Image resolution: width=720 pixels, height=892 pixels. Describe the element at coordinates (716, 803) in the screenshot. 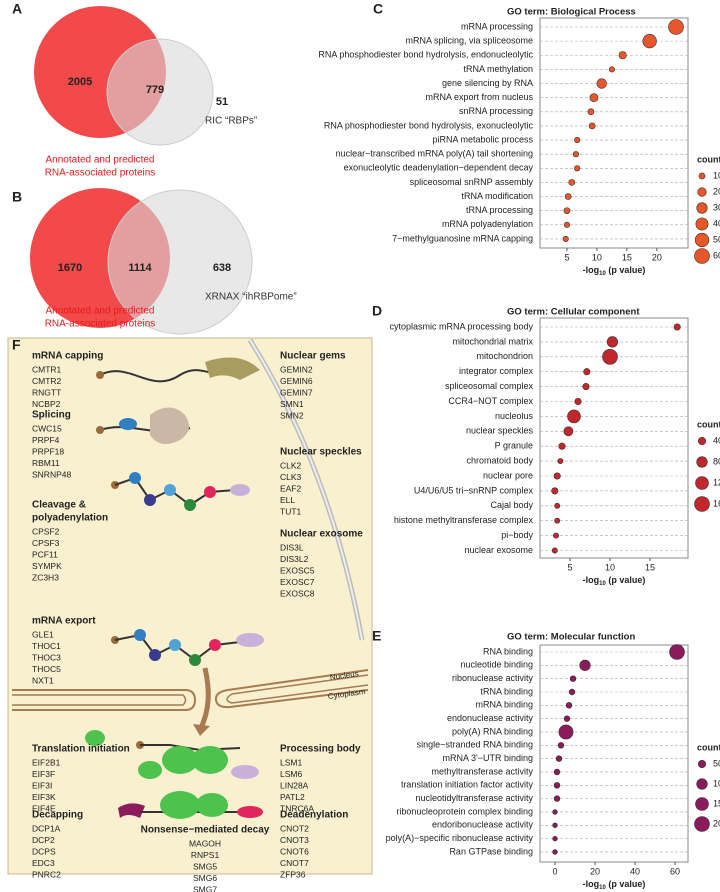

I see `size-legend-label: 150` at that location.